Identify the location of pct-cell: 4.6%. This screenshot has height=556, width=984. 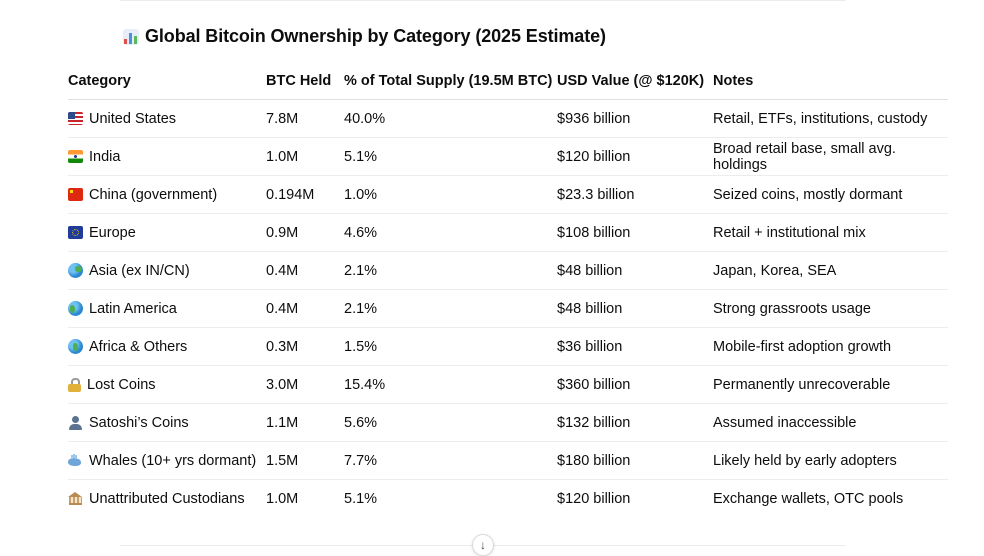
(450, 232).